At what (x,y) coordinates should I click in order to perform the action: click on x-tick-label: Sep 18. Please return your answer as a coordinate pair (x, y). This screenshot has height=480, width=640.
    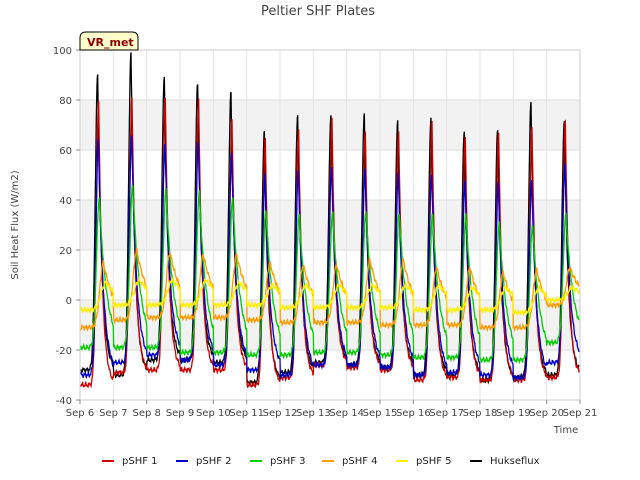
    Looking at the image, I should click on (480, 413).